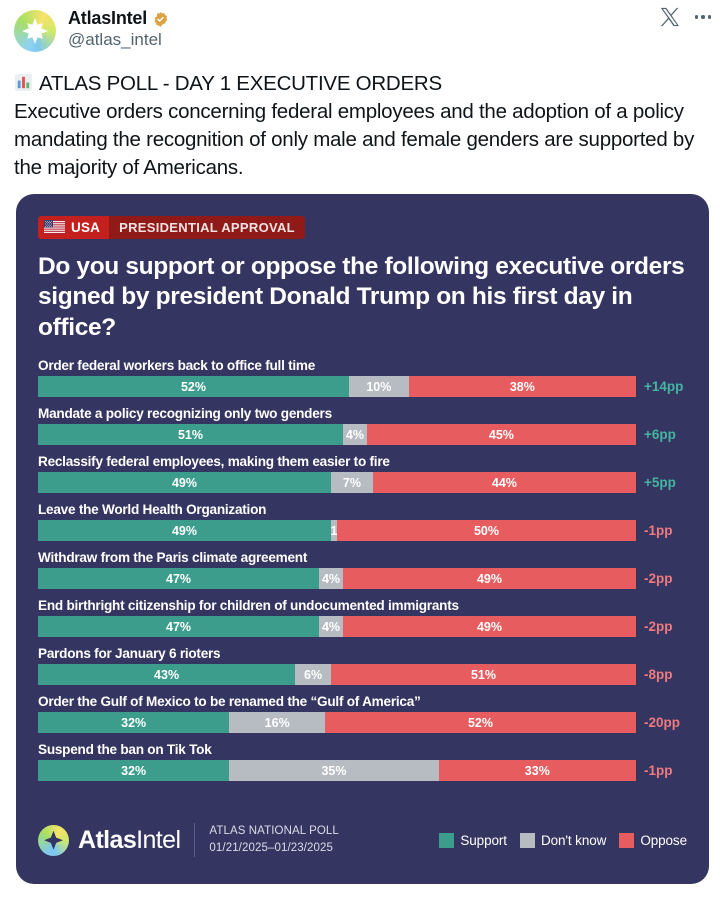 The height and width of the screenshot is (900, 725). I want to click on poll-bar-wrap: 52% 10% 38% +14pp, so click(362, 387).